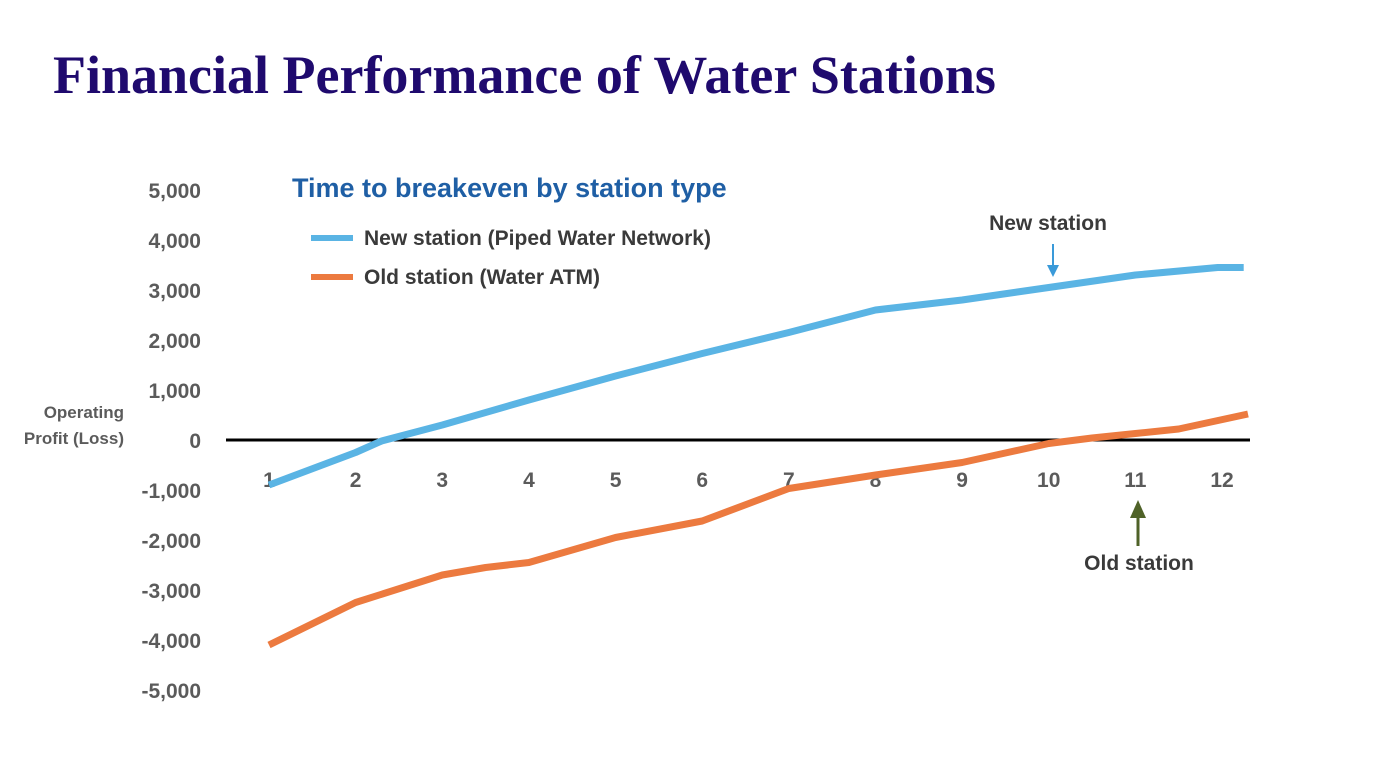 The height and width of the screenshot is (768, 1378). Describe the element at coordinates (1048, 223) in the screenshot. I see `annotation-new-station-label: New station` at that location.